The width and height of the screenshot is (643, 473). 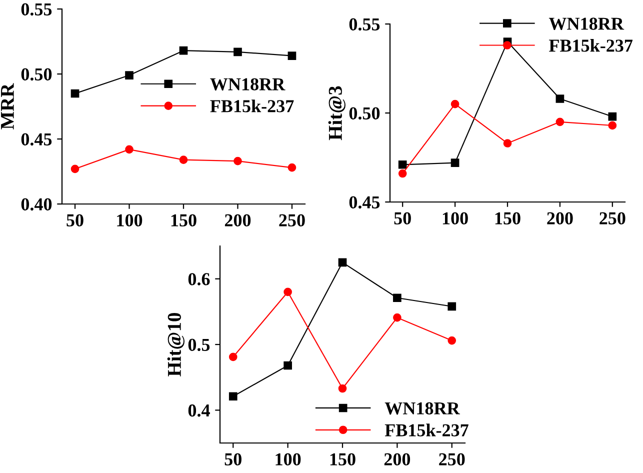 I want to click on y-tick-label: 0.40, so click(x=36, y=204).